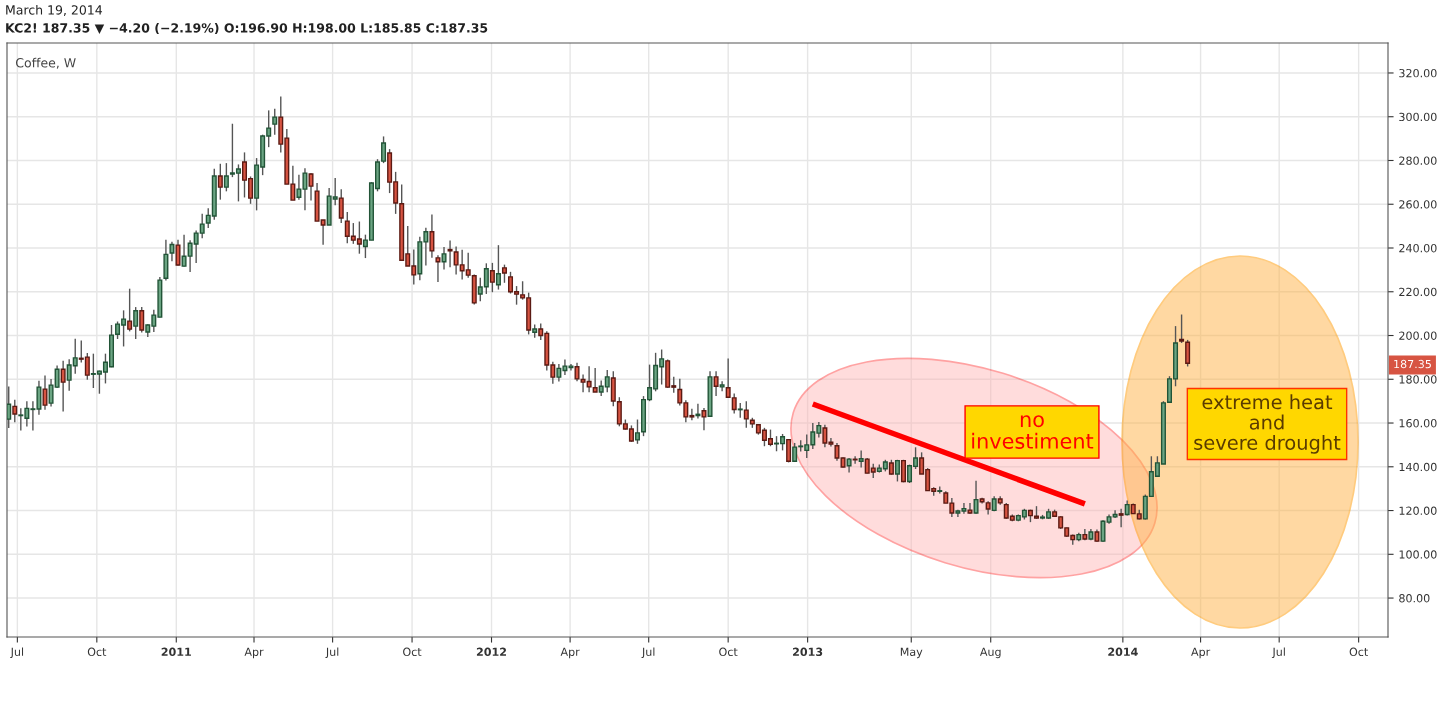  I want to click on y-tick-label: 240.00, so click(1418, 248).